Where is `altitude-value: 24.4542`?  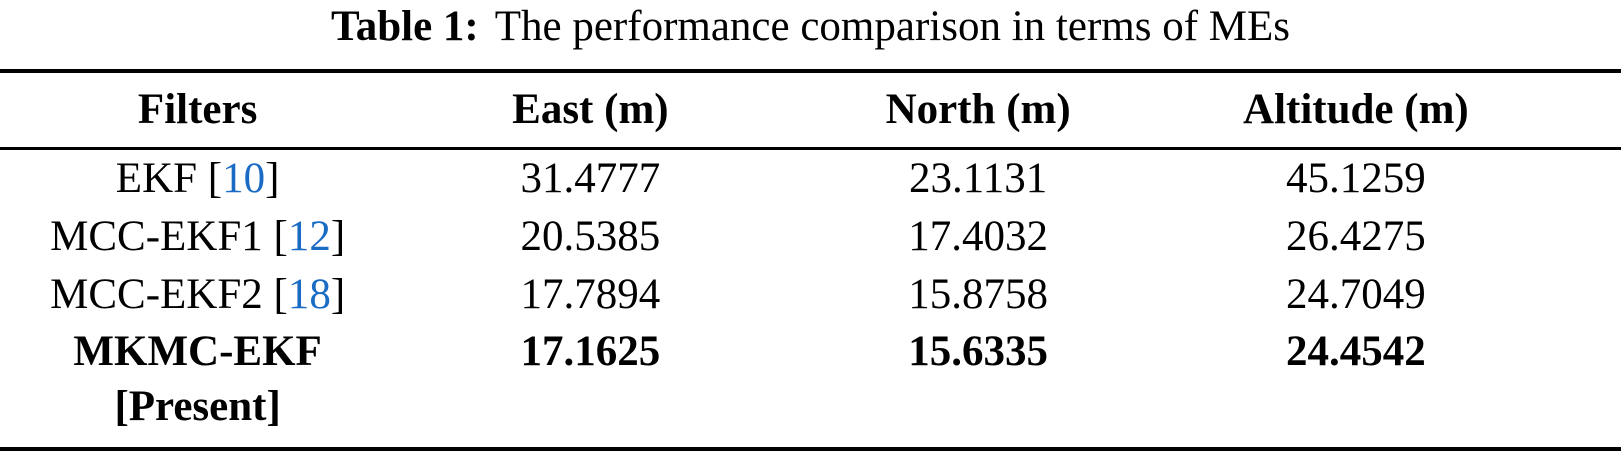
altitude-value: 24.4542 is located at coordinates (1356, 351).